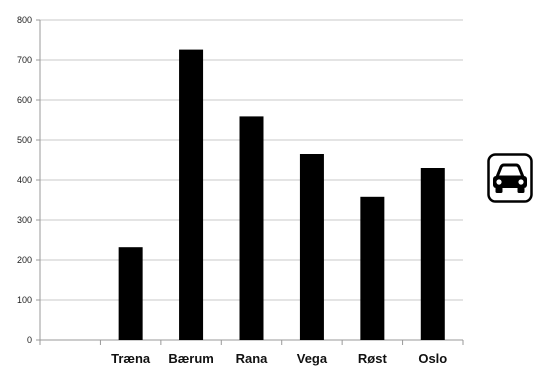 This screenshot has height=370, width=534. I want to click on x-tick-labels: Træna Bærum Rana Vega Røst Oslo, so click(279, 358).